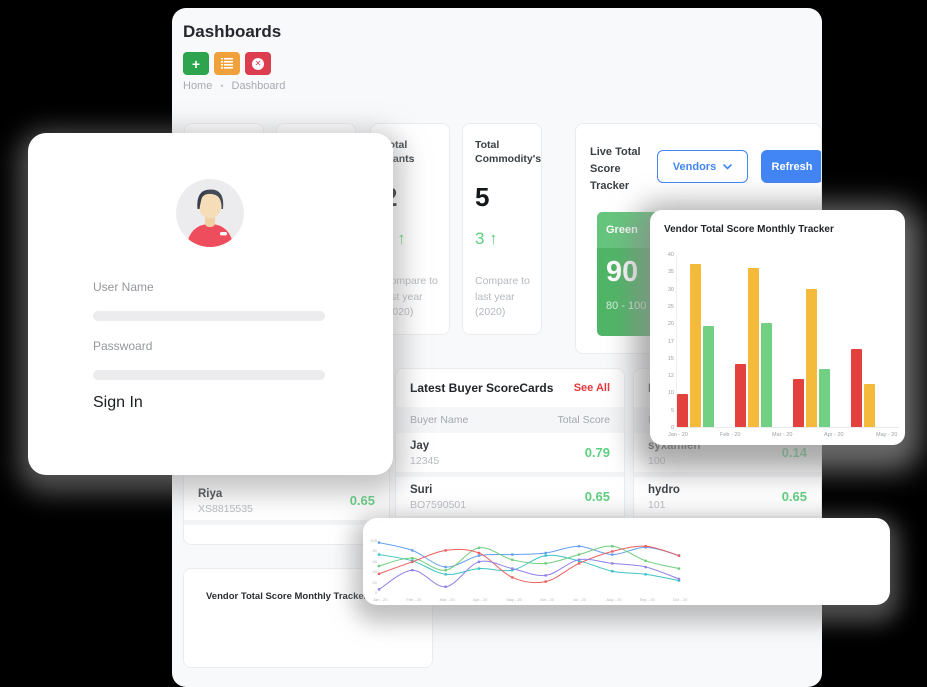  Describe the element at coordinates (375, 592) in the screenshot. I see `y-tick-label: 0` at that location.